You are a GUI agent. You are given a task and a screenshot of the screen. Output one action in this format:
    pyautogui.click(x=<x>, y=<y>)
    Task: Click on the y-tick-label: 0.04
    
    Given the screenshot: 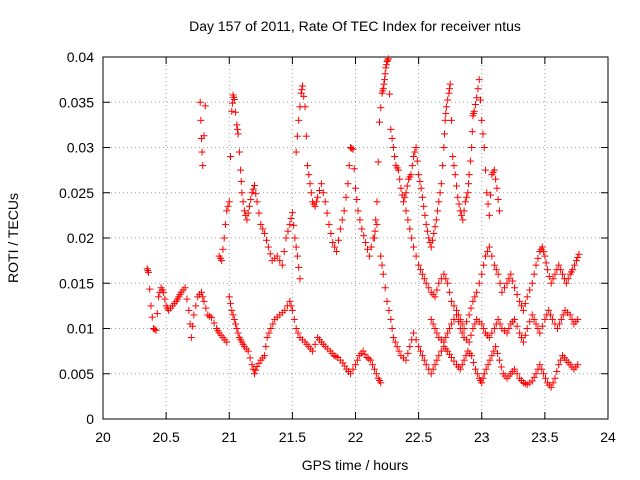 What is the action you would take?
    pyautogui.click(x=80, y=57)
    